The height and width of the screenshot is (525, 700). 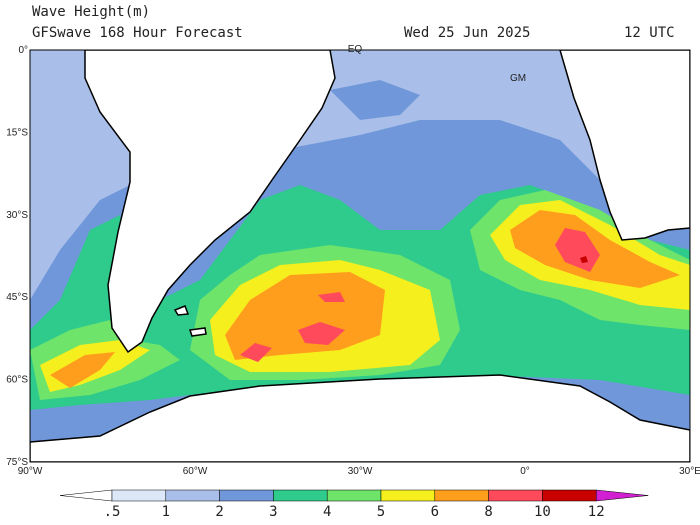 I want to click on colorbar-label: 2, so click(x=219, y=512).